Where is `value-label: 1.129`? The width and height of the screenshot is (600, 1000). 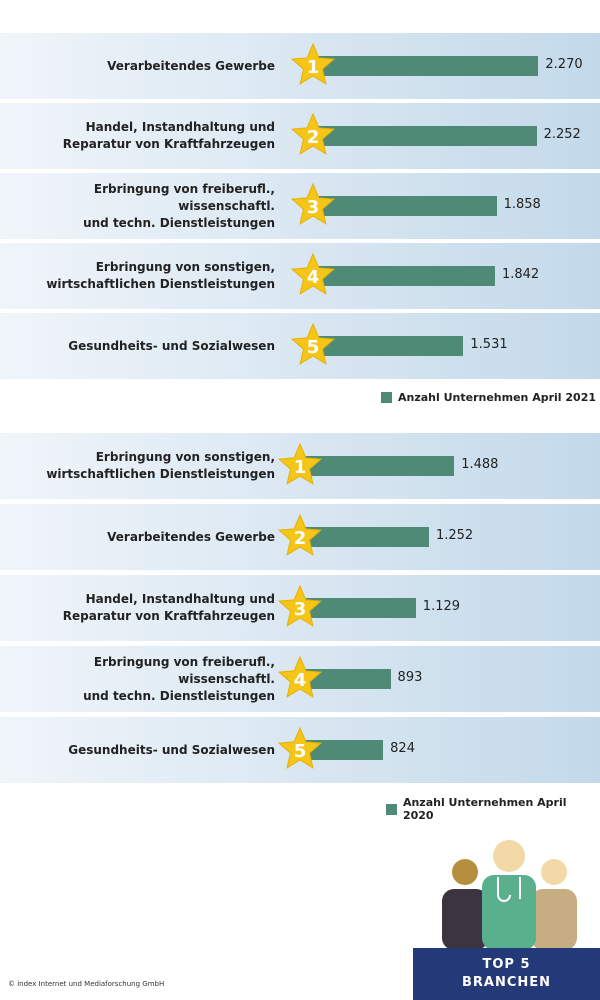
value-label: 1.129 is located at coordinates (441, 606).